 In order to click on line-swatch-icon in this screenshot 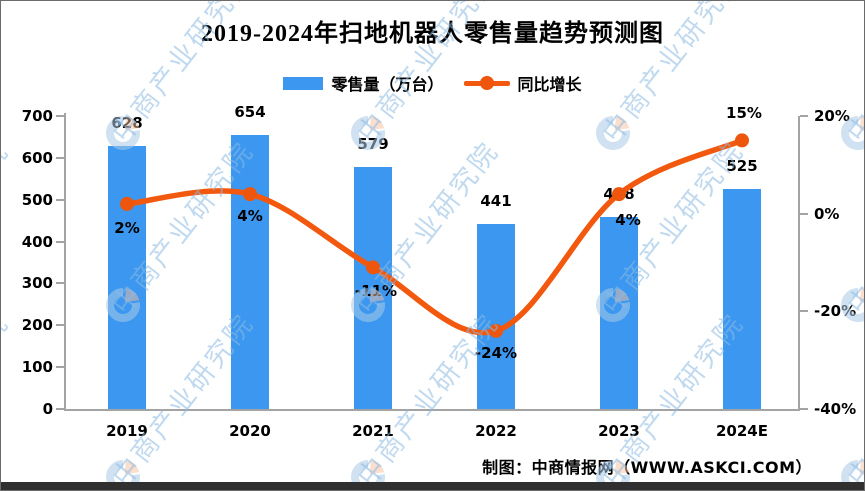, I will do `click(486, 83)`.